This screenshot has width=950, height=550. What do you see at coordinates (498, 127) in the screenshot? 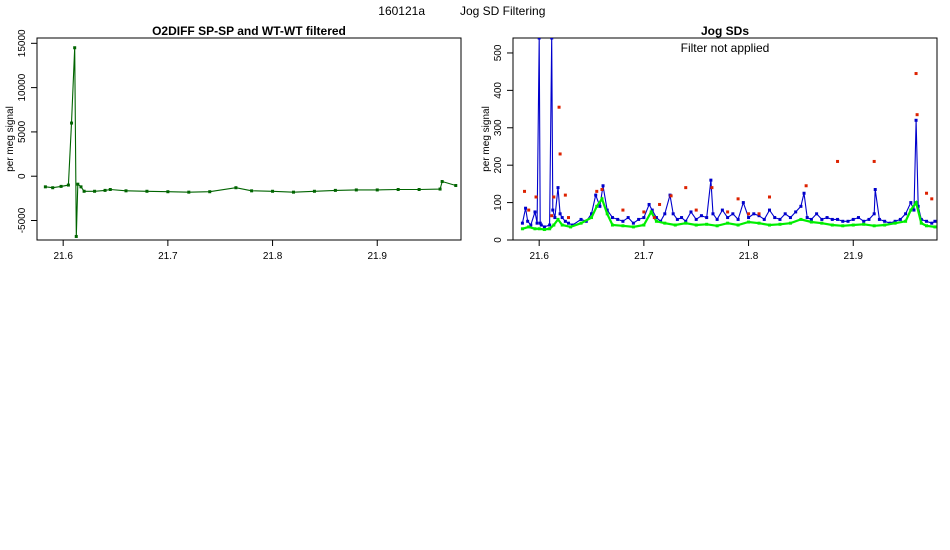
I see `y-tick-label: 300` at bounding box center [498, 127].